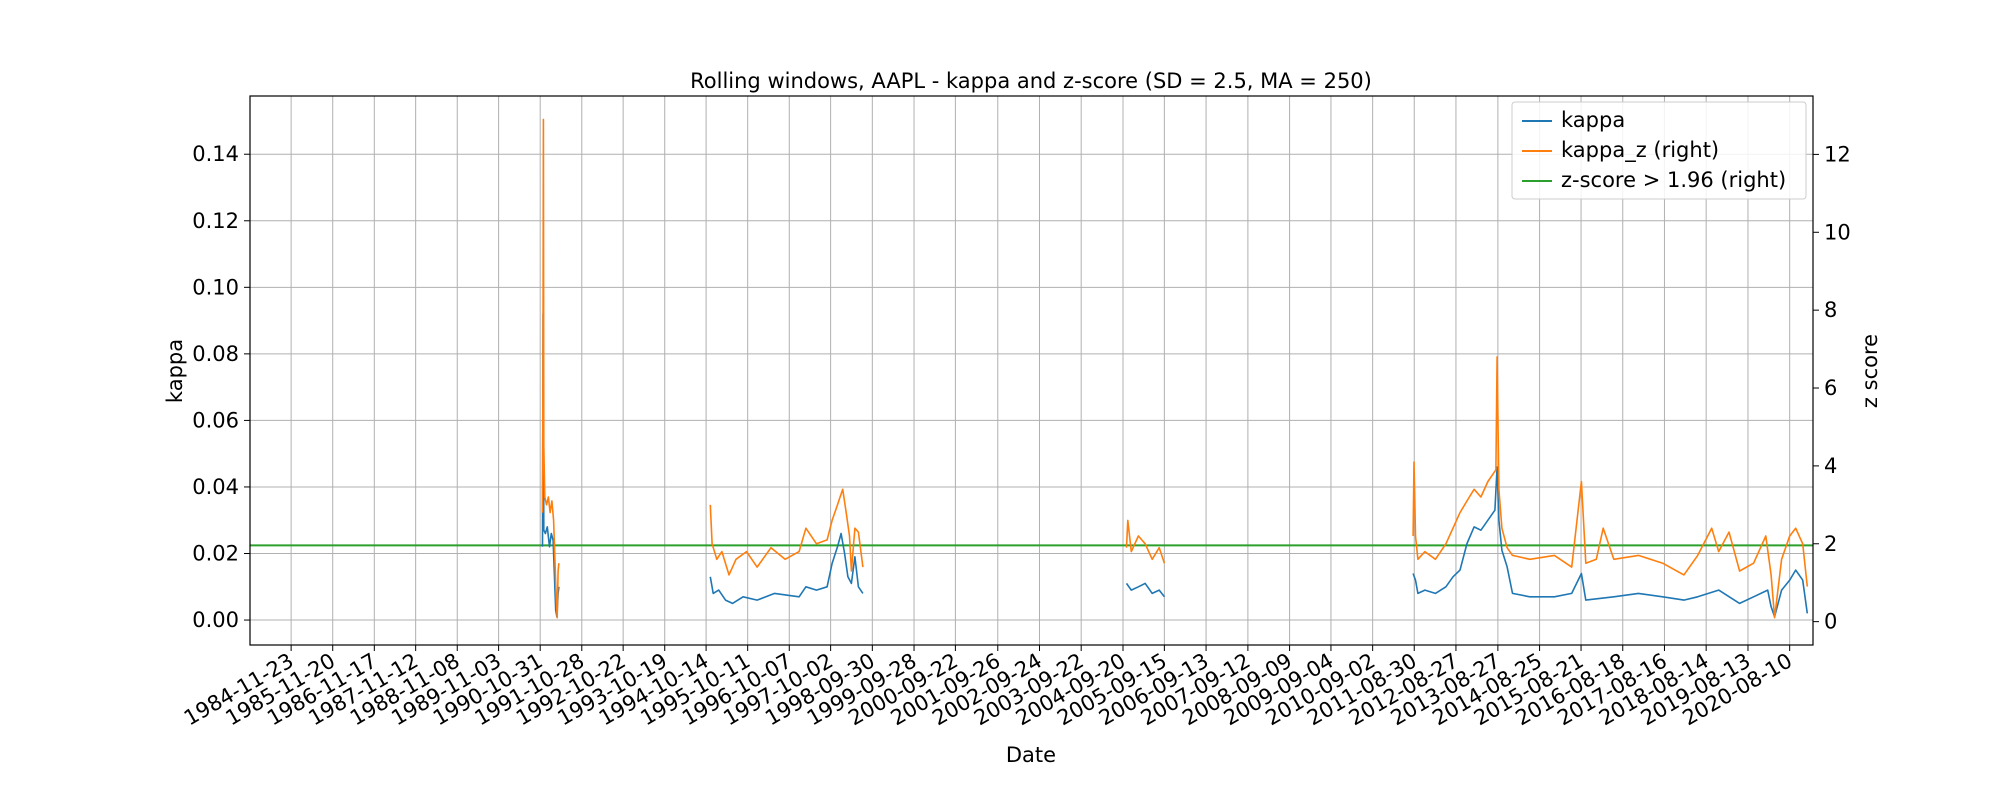 This screenshot has height=805, width=2000. I want to click on legend-box, so click(1659, 150).